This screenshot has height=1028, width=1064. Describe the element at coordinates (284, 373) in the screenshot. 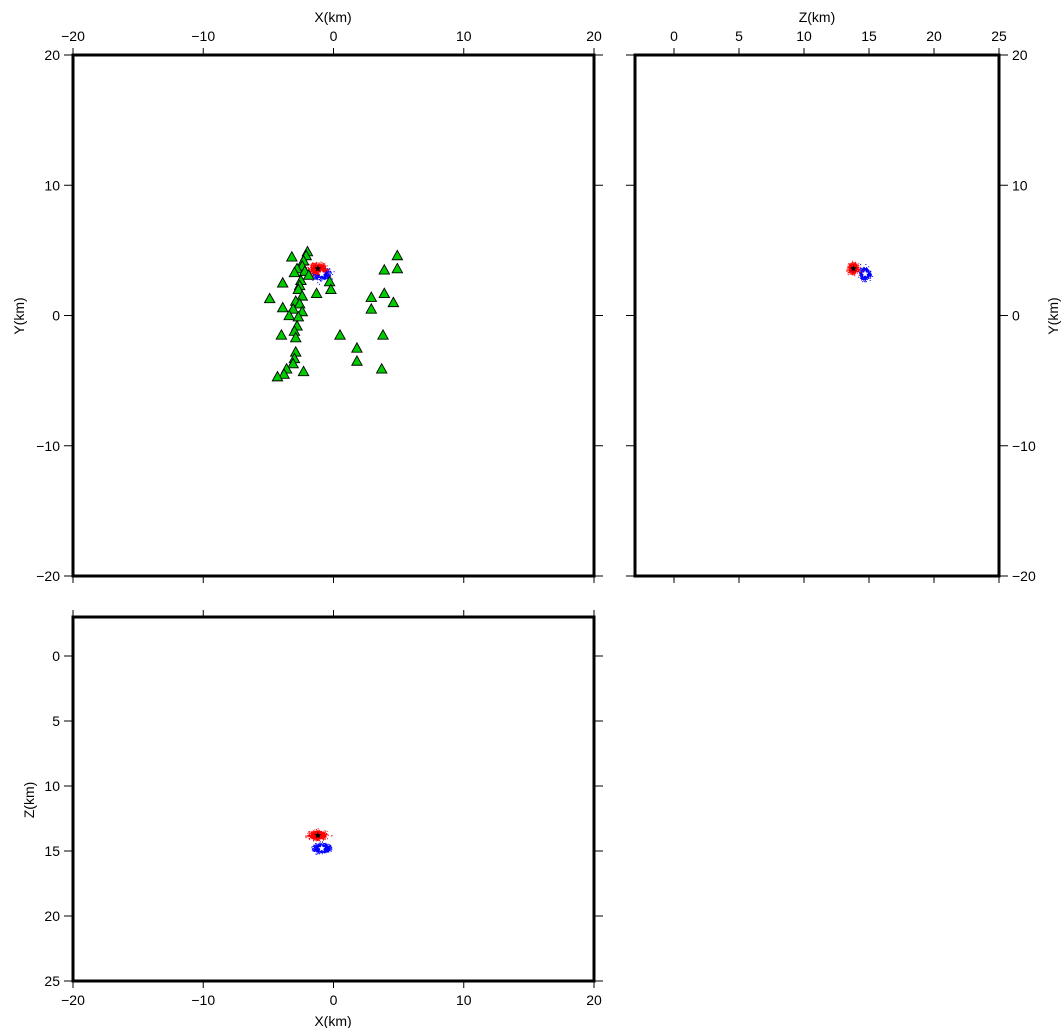

I see `station-triangle` at that location.